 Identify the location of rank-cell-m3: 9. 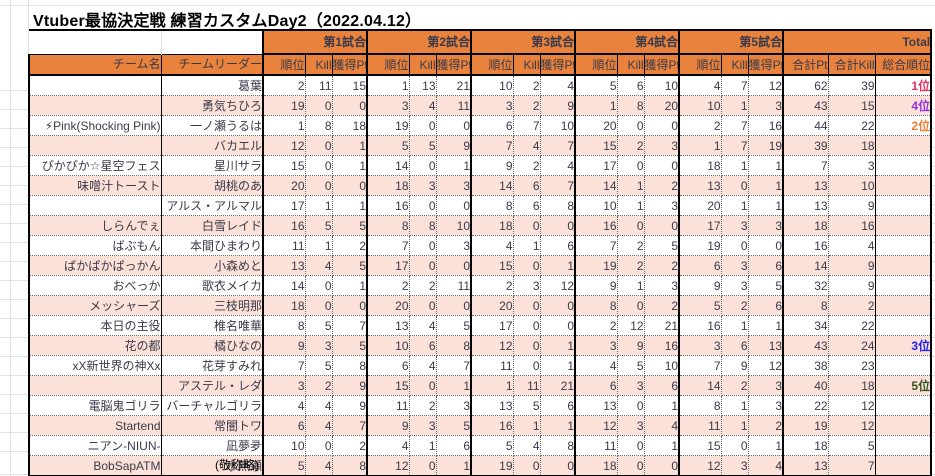
(492, 165).